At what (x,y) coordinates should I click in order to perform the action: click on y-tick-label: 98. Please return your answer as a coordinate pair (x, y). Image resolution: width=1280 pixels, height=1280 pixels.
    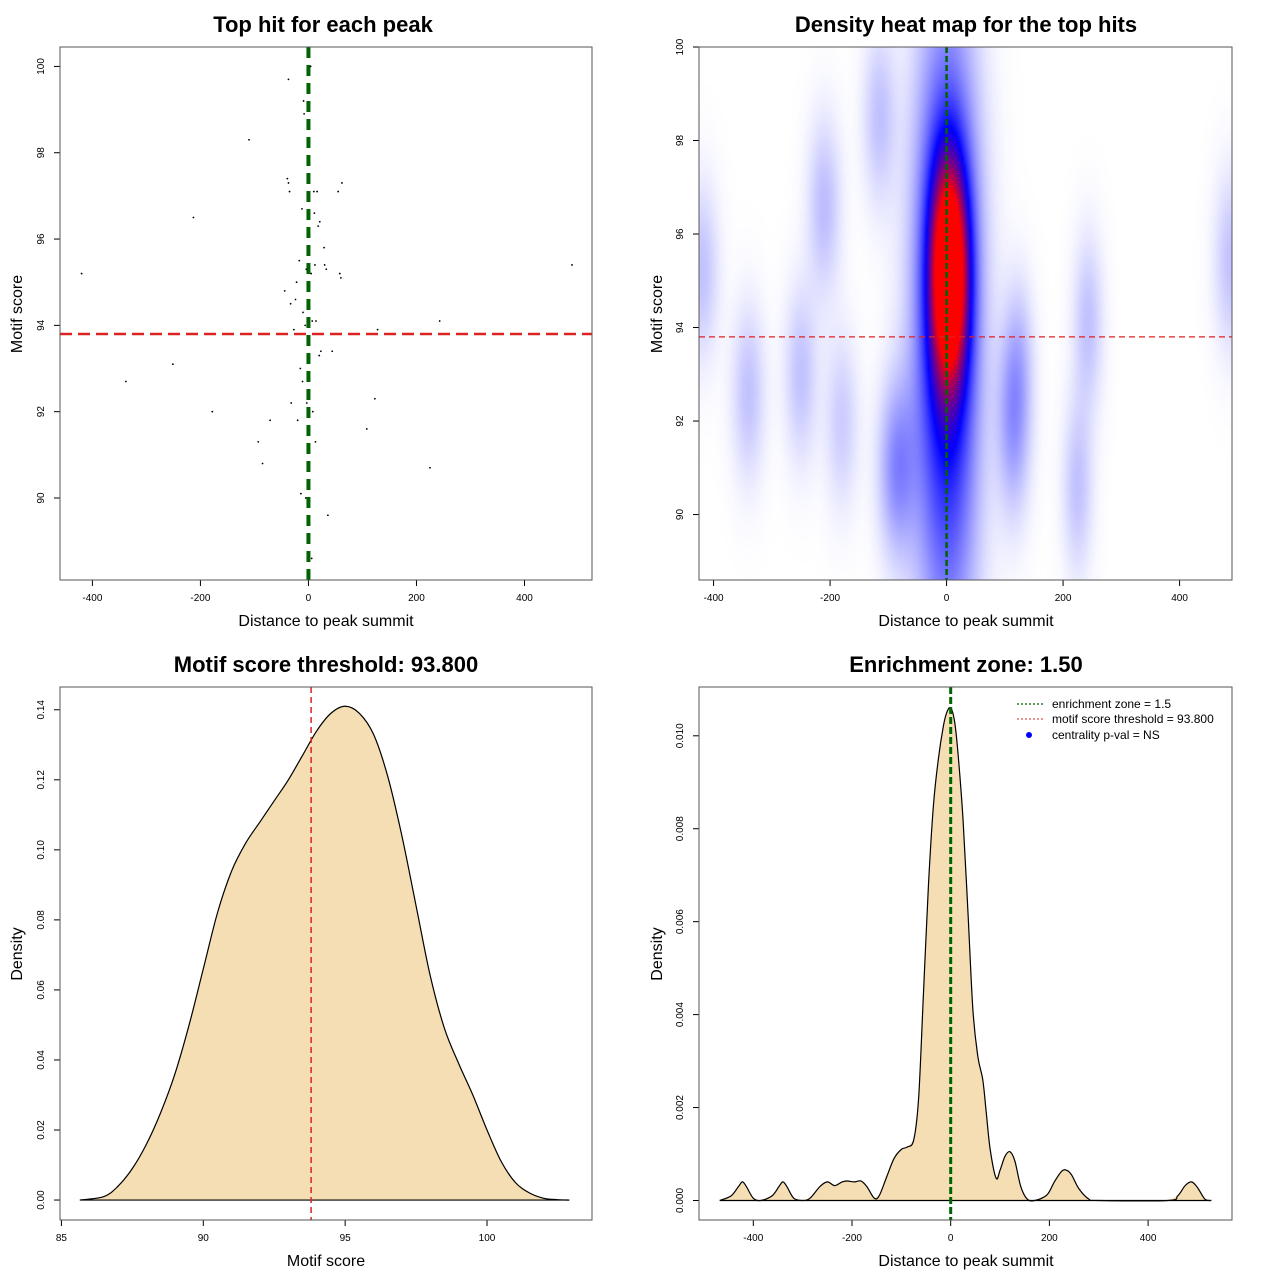
    Looking at the image, I should click on (41, 153).